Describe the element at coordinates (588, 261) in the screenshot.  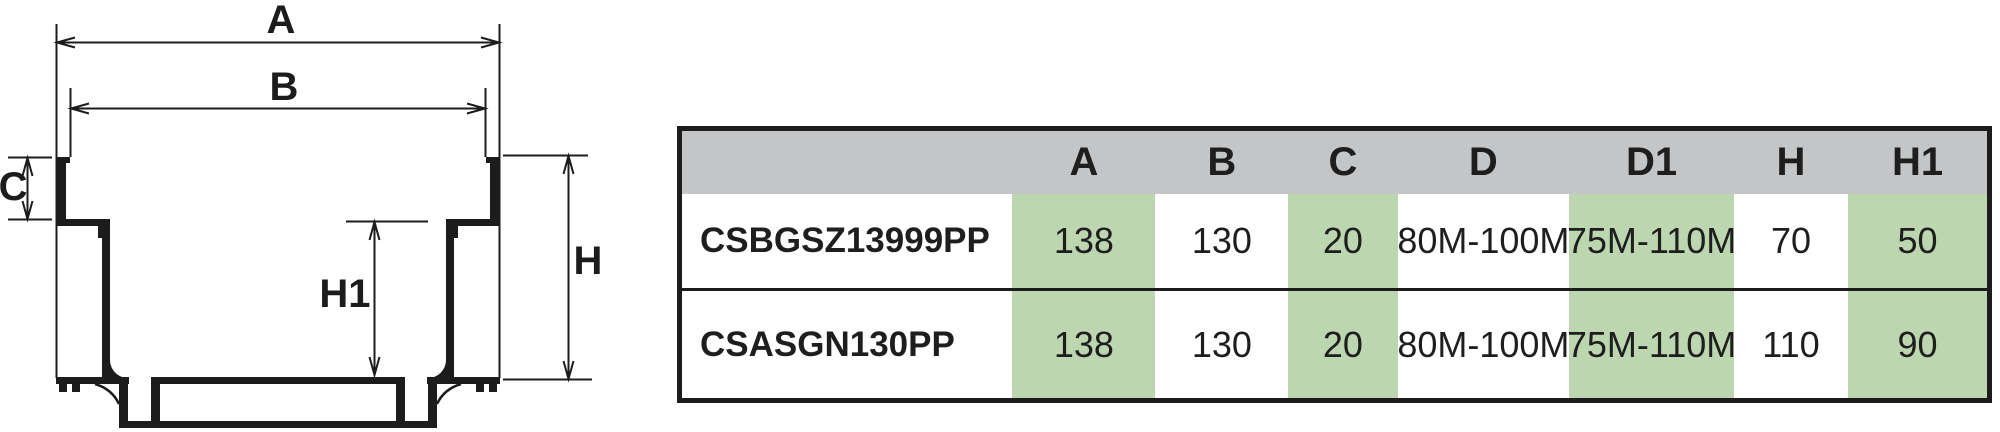
I see `dim-label-H: H` at that location.